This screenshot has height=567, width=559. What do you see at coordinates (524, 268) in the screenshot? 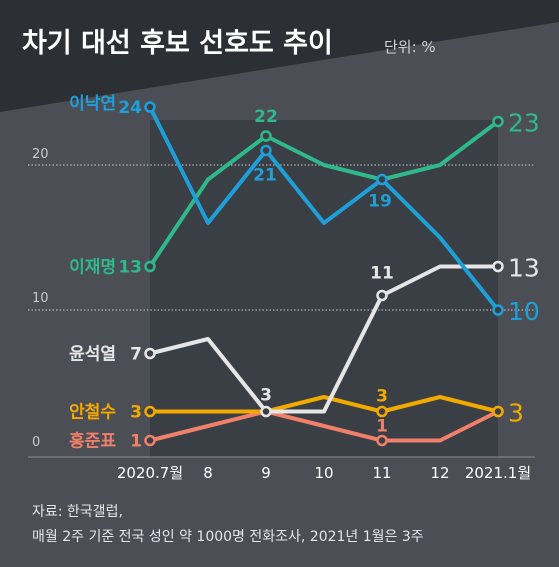
I see `end-value-label: 13` at bounding box center [524, 268].